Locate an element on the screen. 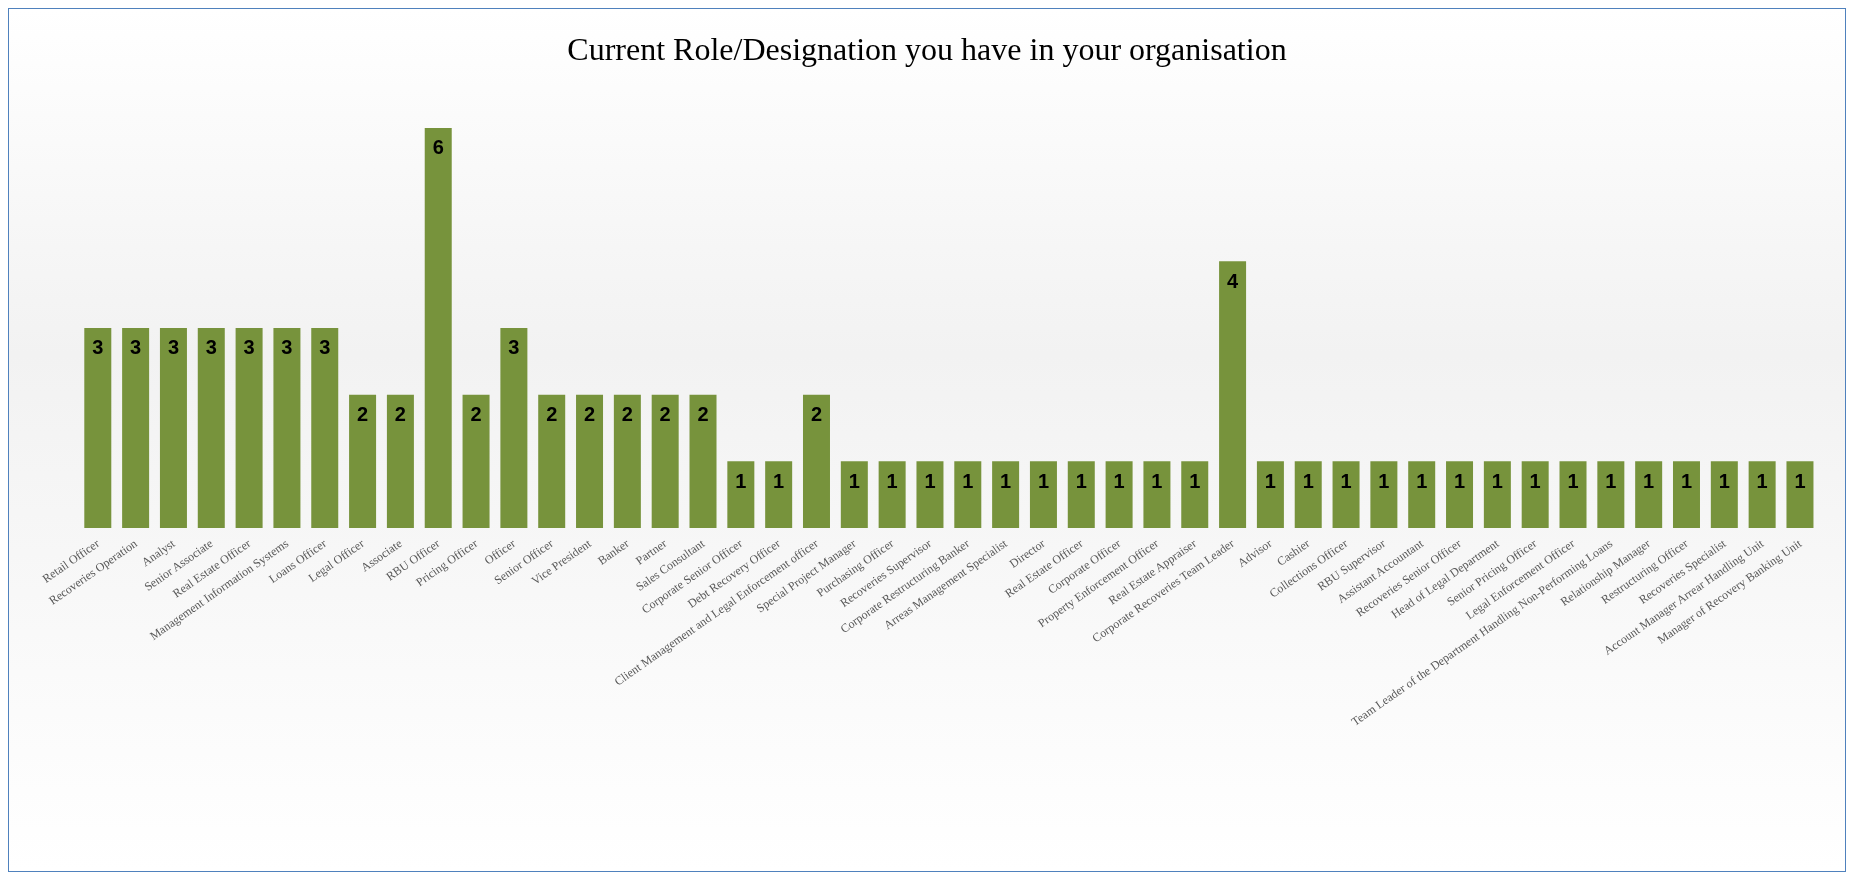 The height and width of the screenshot is (881, 1854). data-label: 6 is located at coordinates (438, 147).